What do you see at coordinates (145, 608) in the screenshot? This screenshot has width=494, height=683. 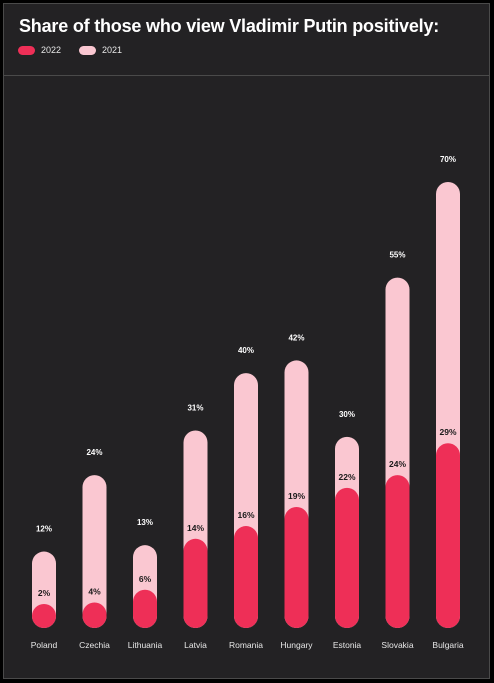 I see `bar-2022-lithuania` at bounding box center [145, 608].